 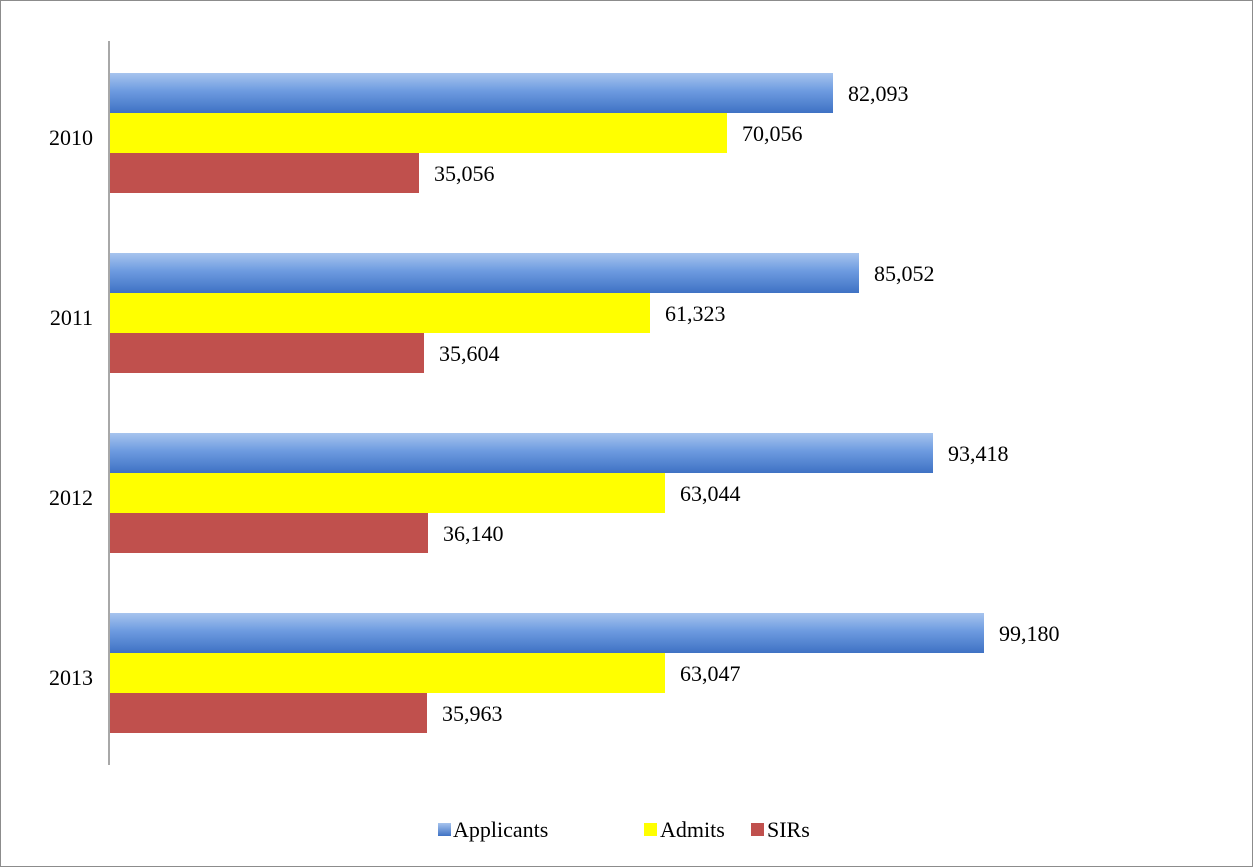 What do you see at coordinates (904, 273) in the screenshot?
I see `data-label-applicants-2011: 85,052` at bounding box center [904, 273].